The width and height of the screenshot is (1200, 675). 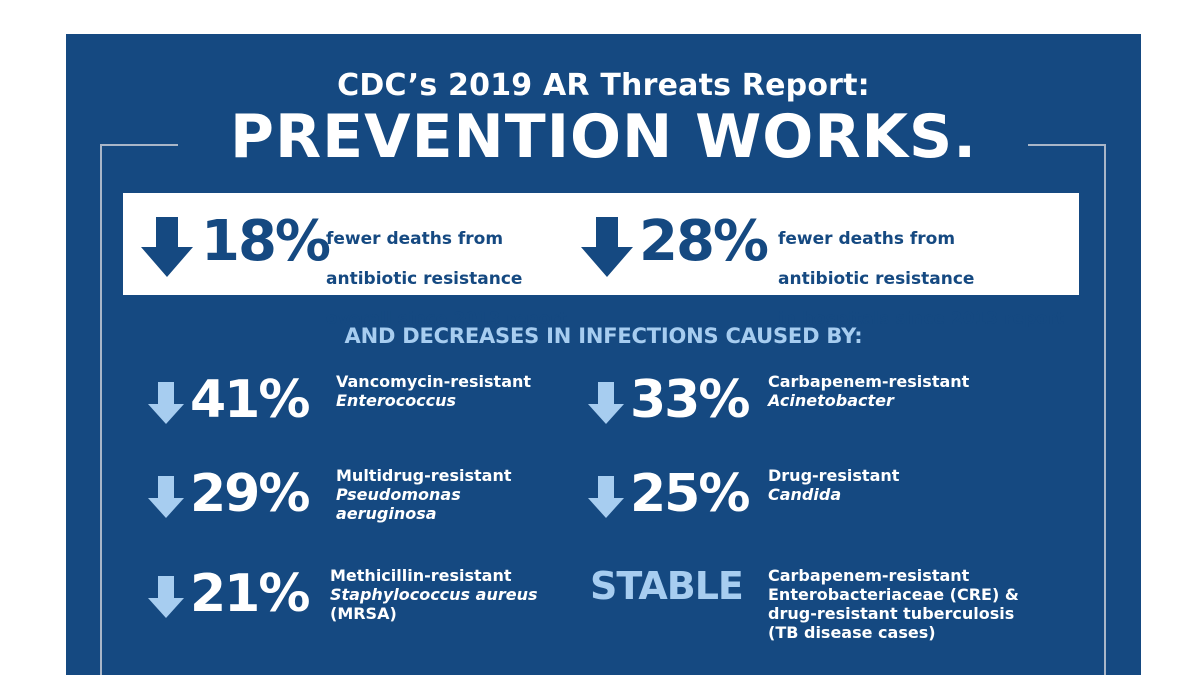 I want to click on report-subtitle: CDC’s 2019 AR Threats Report:, so click(x=603, y=85).